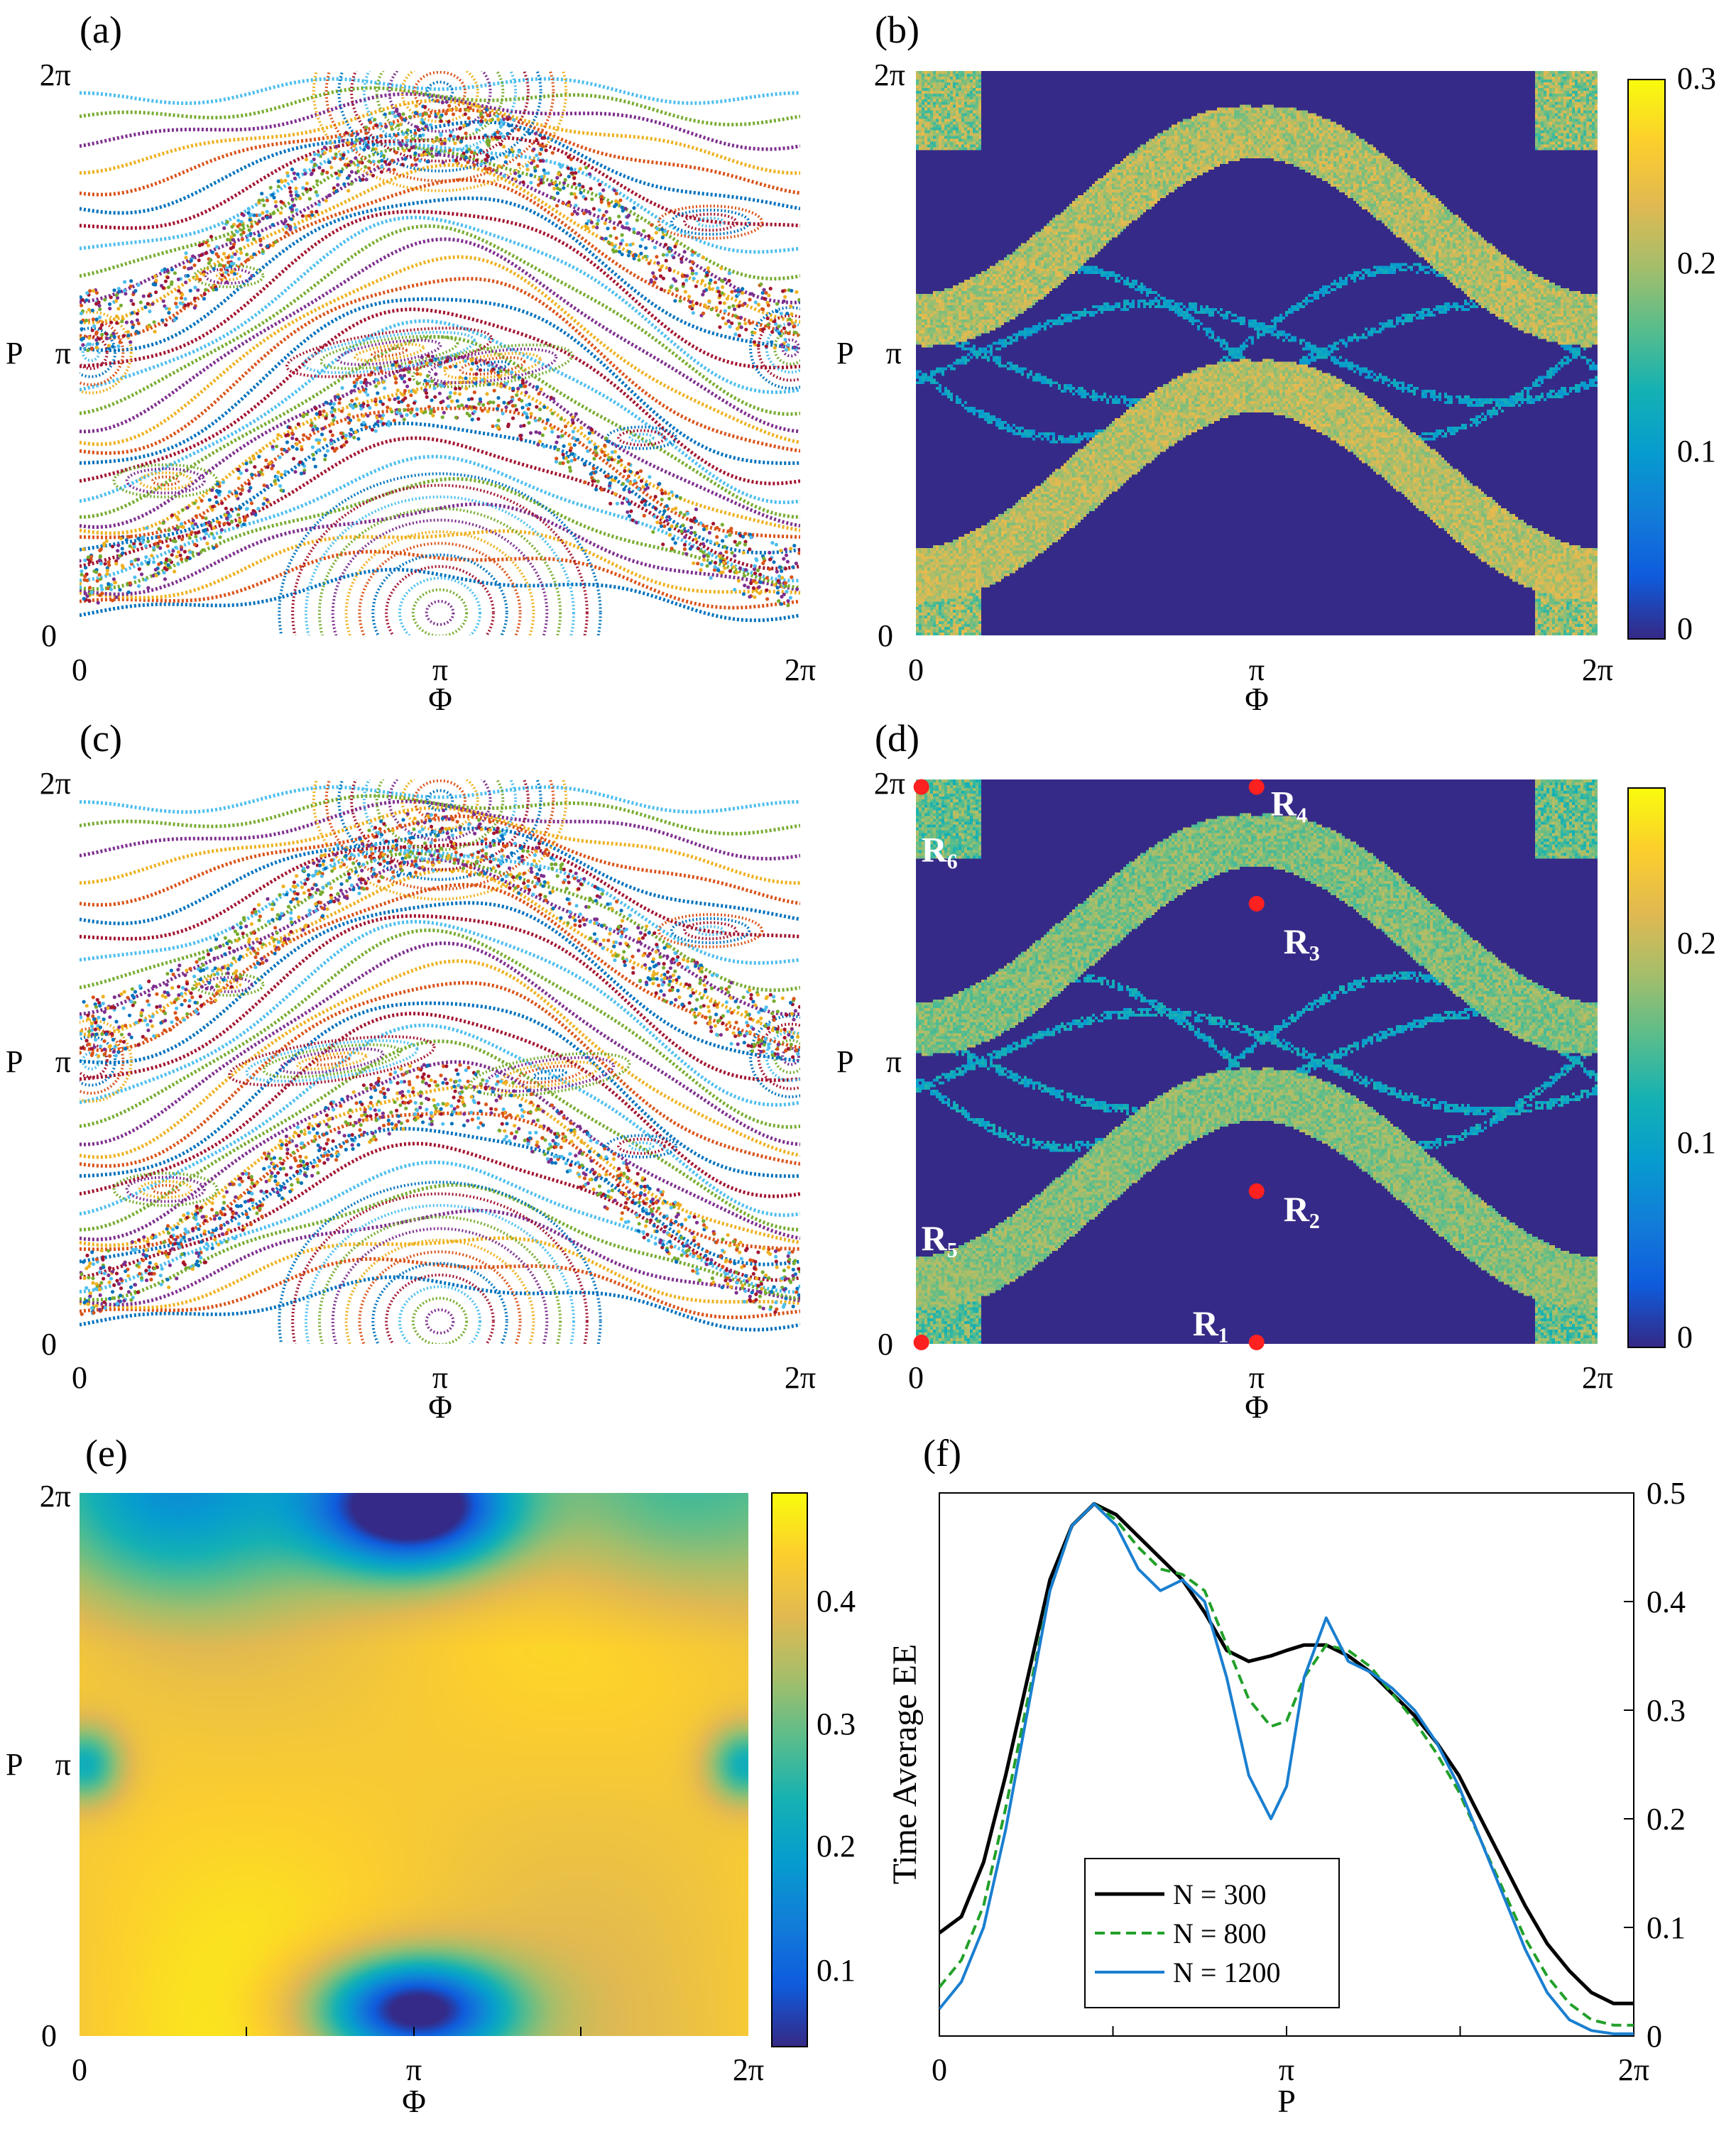 This screenshot has height=2156, width=1736. What do you see at coordinates (1257, 1407) in the screenshot?
I see `x-label-d: Φ` at bounding box center [1257, 1407].